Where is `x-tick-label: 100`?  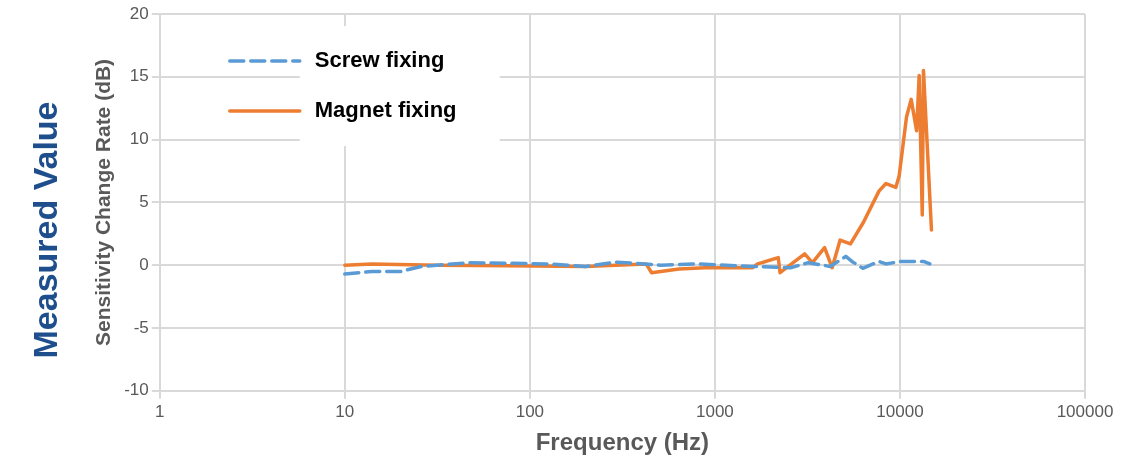
x-tick-label: 100 is located at coordinates (530, 411).